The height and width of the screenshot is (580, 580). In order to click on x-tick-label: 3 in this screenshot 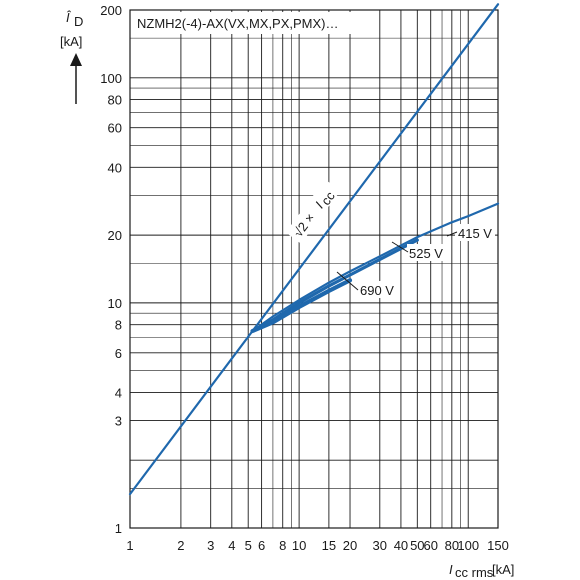, I will do `click(210, 545)`.